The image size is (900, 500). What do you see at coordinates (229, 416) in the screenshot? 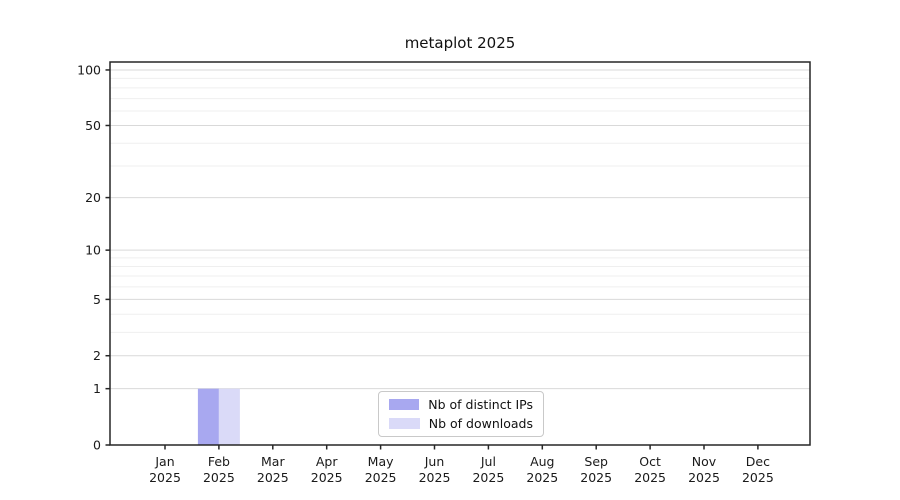
I see `bar-nb-of-downloads` at bounding box center [229, 416].